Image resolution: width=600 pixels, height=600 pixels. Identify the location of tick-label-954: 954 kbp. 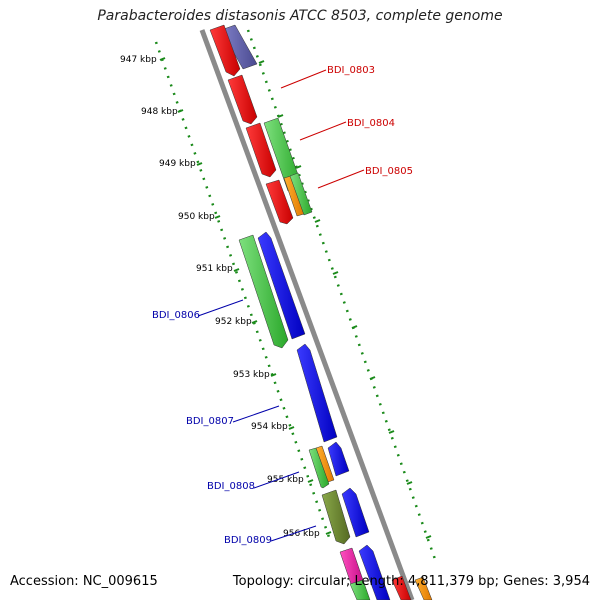
(269, 427).